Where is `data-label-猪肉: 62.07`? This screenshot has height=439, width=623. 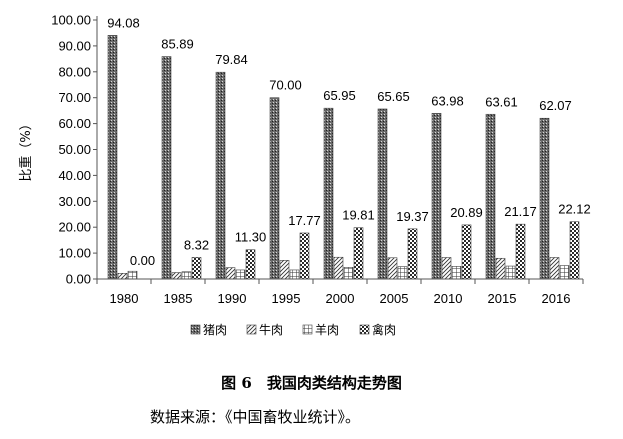
data-label-猪肉: 62.07 is located at coordinates (555, 105).